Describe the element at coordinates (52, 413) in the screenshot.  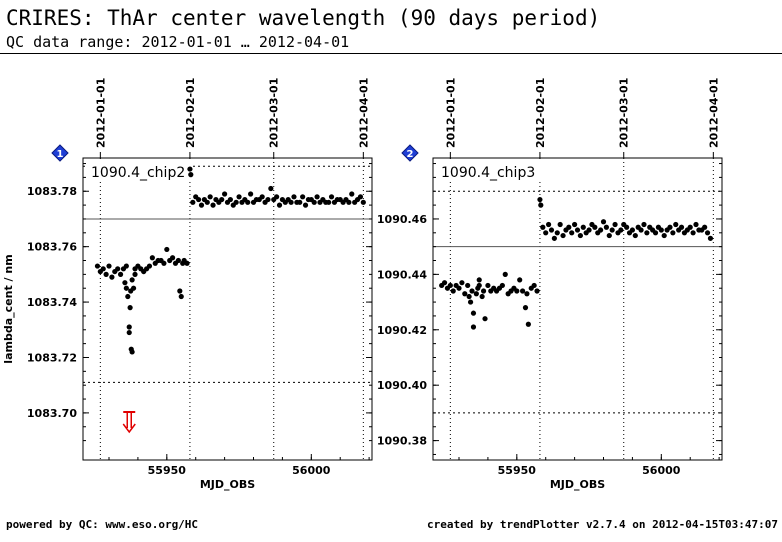
I see `y-tick-label: 1083.70` at that location.